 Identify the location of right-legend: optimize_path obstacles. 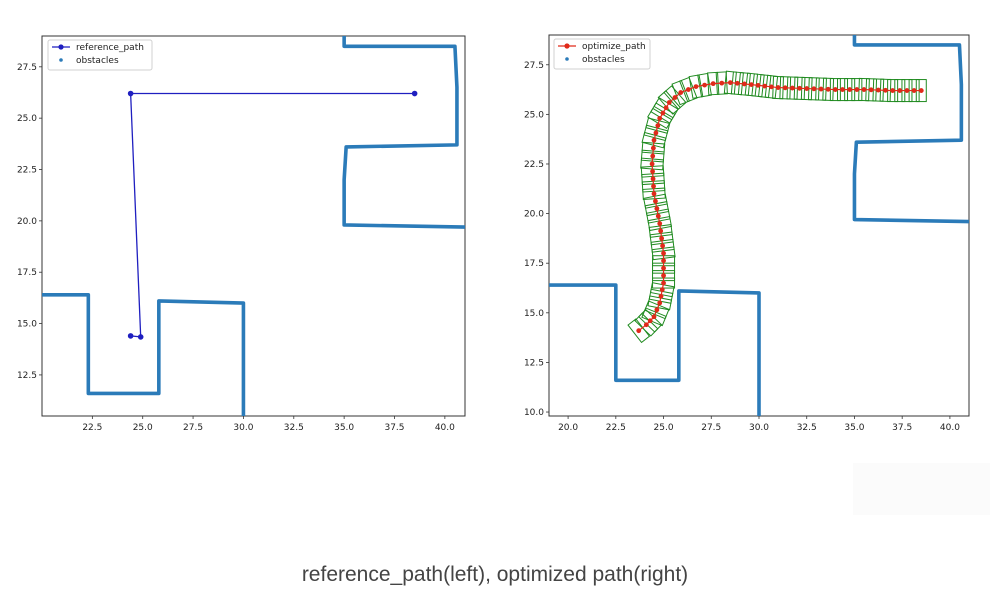
(602, 54).